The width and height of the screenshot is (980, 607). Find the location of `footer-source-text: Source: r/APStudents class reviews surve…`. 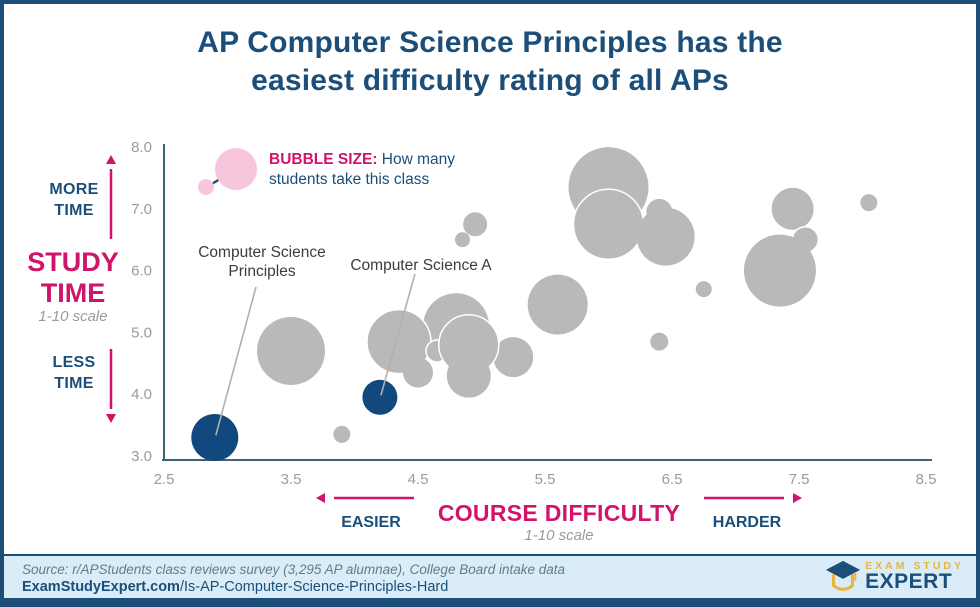

footer-source-text: Source: r/APStudents class reviews surve… is located at coordinates (294, 569).